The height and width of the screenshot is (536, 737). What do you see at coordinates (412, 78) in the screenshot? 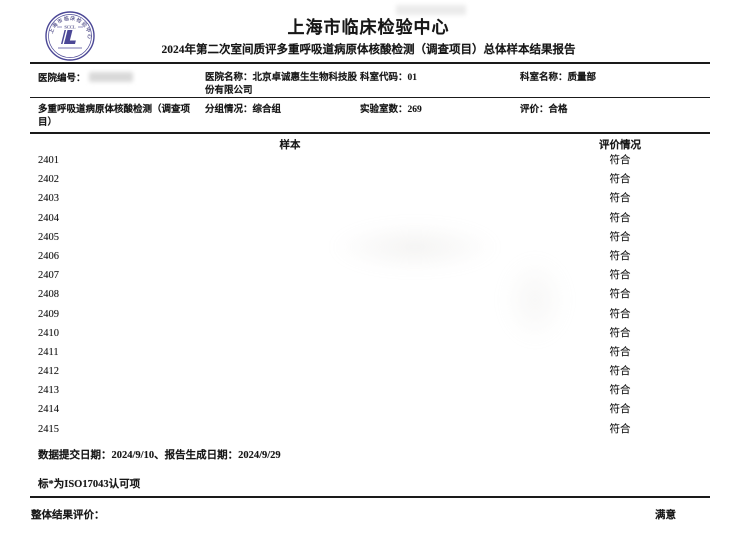
I see `dept-code-value: 01` at bounding box center [412, 78].